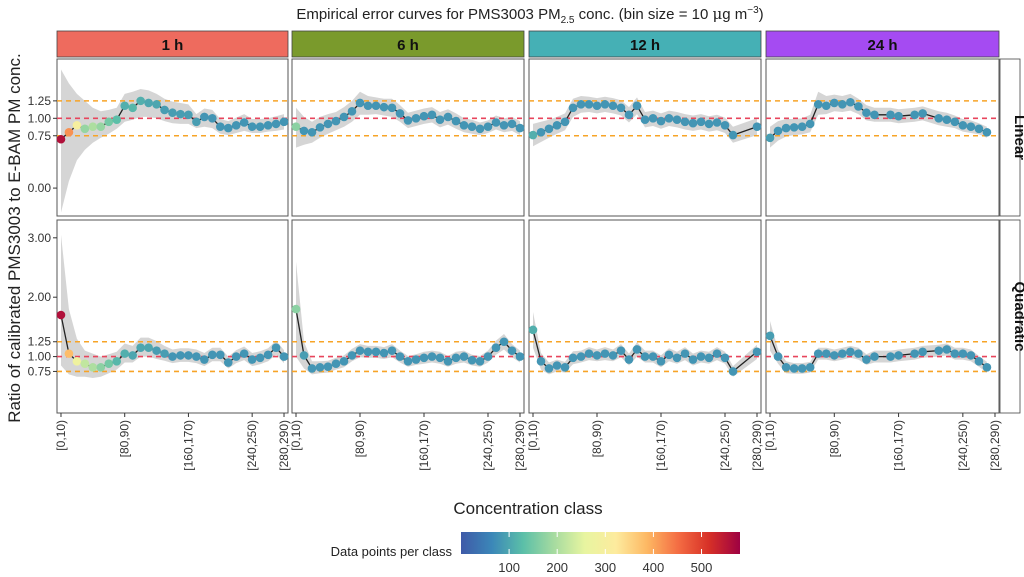  What do you see at coordinates (172, 316) in the screenshot?
I see `panel-frame-quadratic-1h` at bounding box center [172, 316].